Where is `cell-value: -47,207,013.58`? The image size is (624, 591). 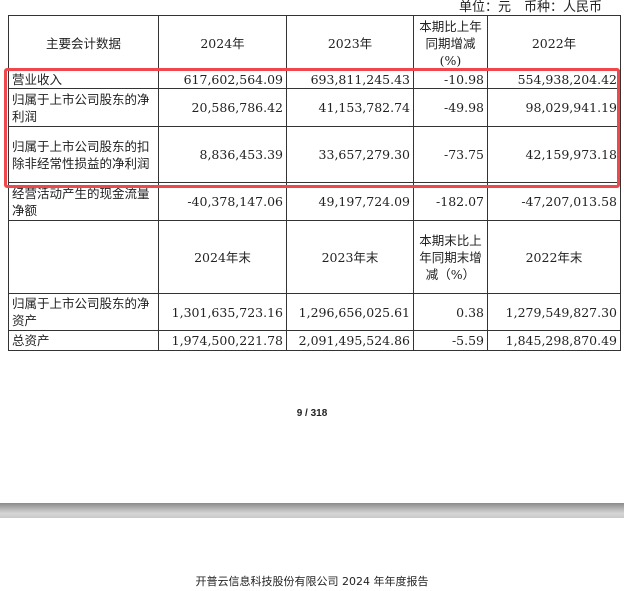
cell-value: -47,207,013.58 is located at coordinates (554, 201).